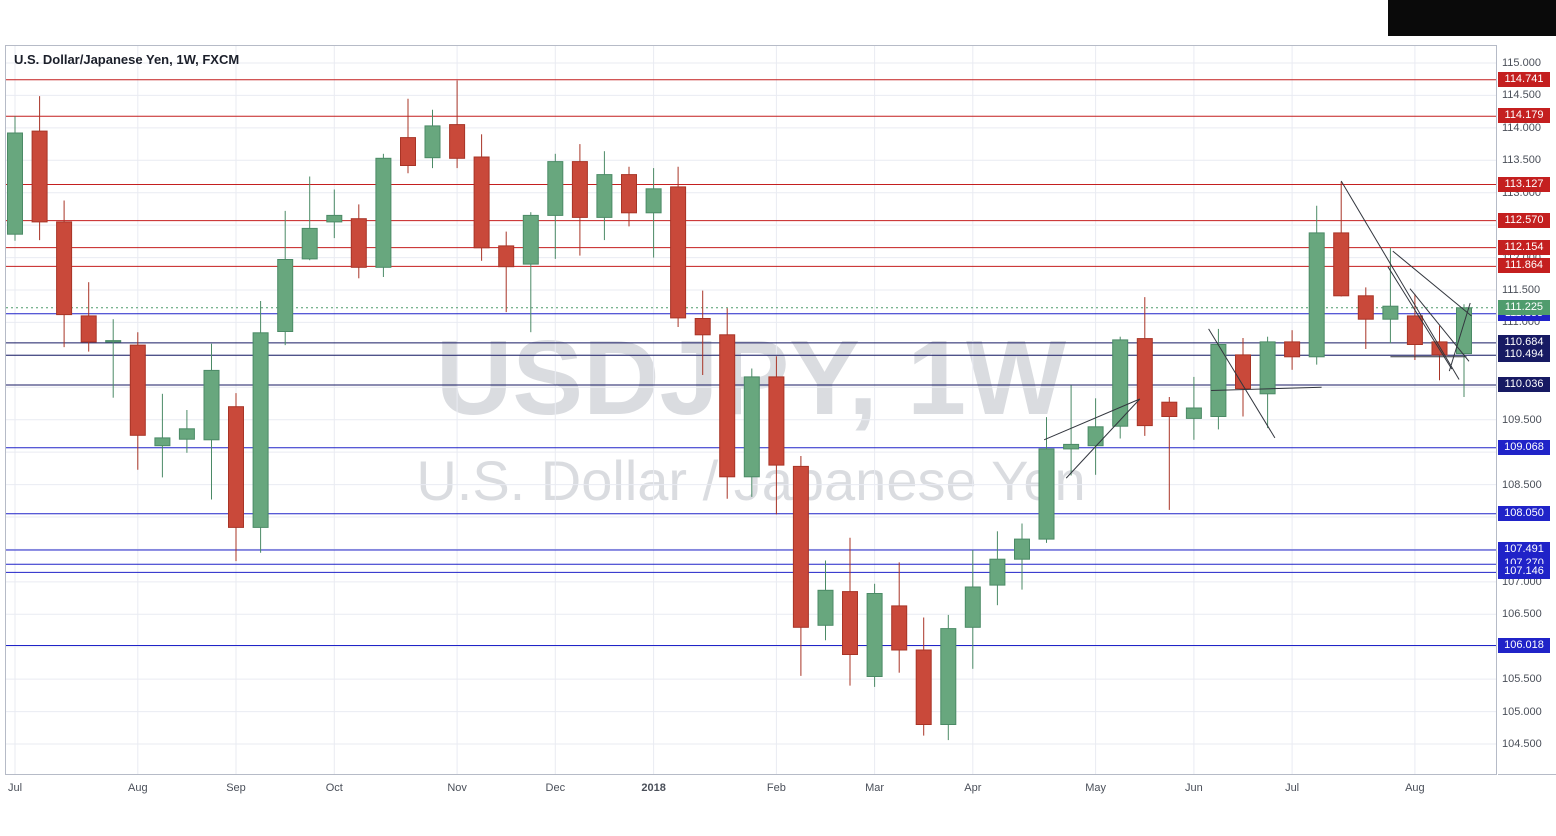 The width and height of the screenshot is (1556, 836). I want to click on top-chrome-dark-region, so click(1472, 18).